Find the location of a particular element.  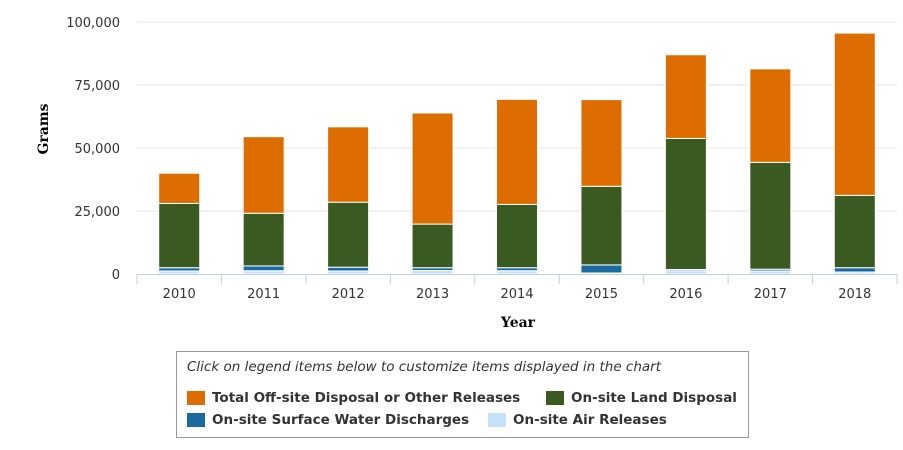

x-tick-label: 2018 is located at coordinates (854, 294).